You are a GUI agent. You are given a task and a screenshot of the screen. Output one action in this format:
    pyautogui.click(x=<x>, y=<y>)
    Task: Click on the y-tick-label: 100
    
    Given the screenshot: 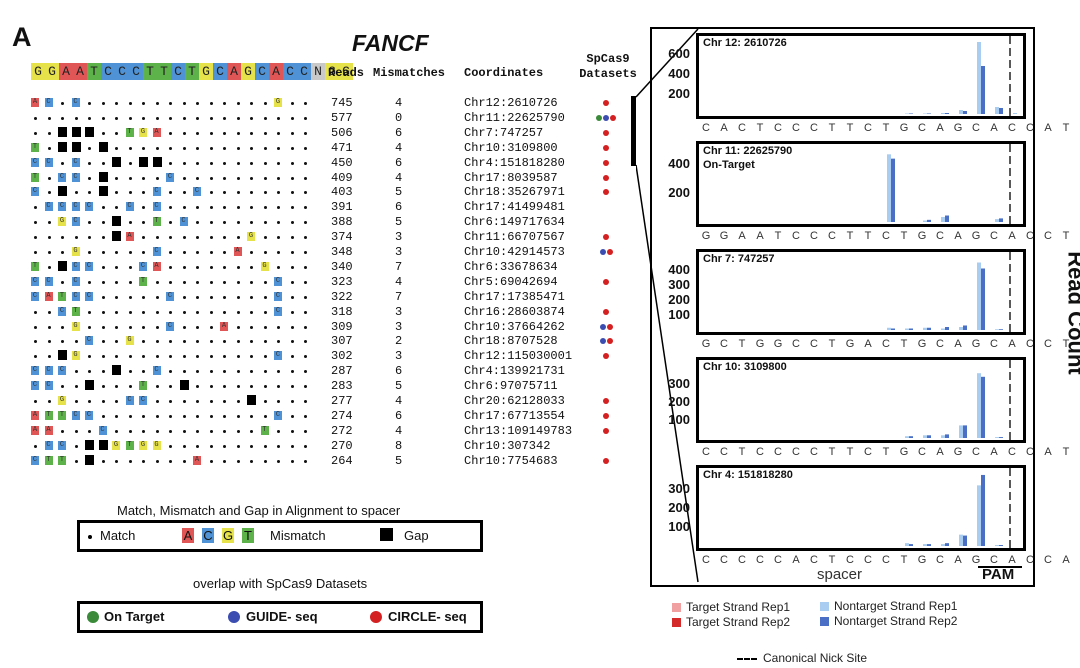 What is the action you would take?
    pyautogui.click(x=679, y=314)
    